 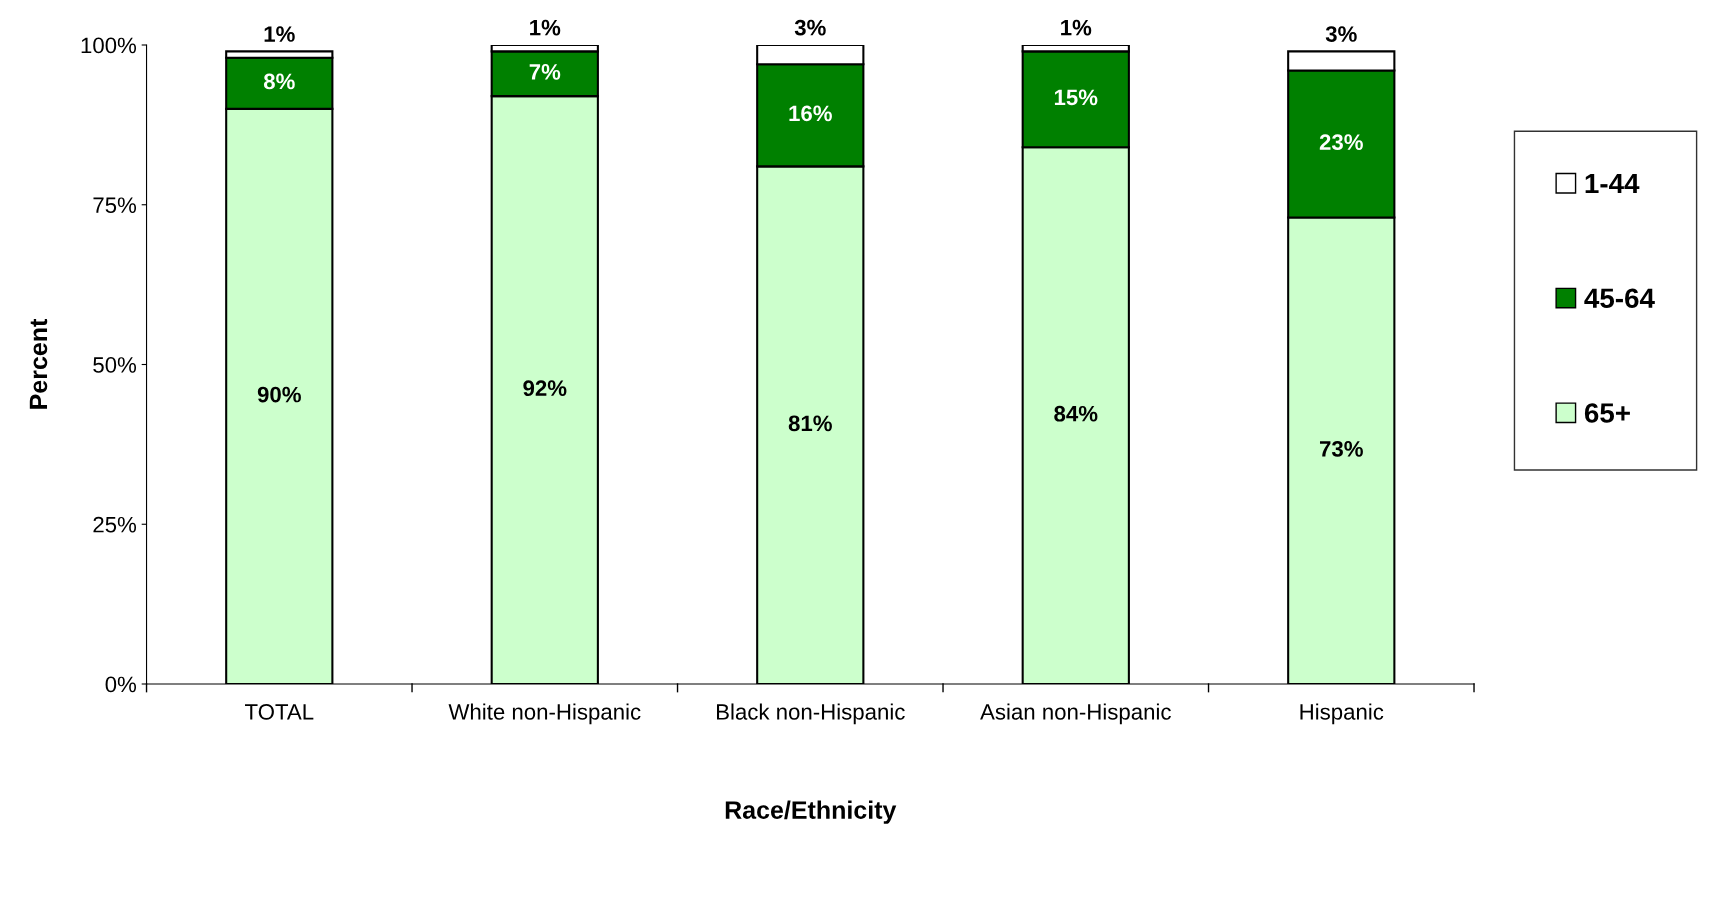 What do you see at coordinates (811, 714) in the screenshot?
I see `x-tick-label: Black non-Hispanic` at bounding box center [811, 714].